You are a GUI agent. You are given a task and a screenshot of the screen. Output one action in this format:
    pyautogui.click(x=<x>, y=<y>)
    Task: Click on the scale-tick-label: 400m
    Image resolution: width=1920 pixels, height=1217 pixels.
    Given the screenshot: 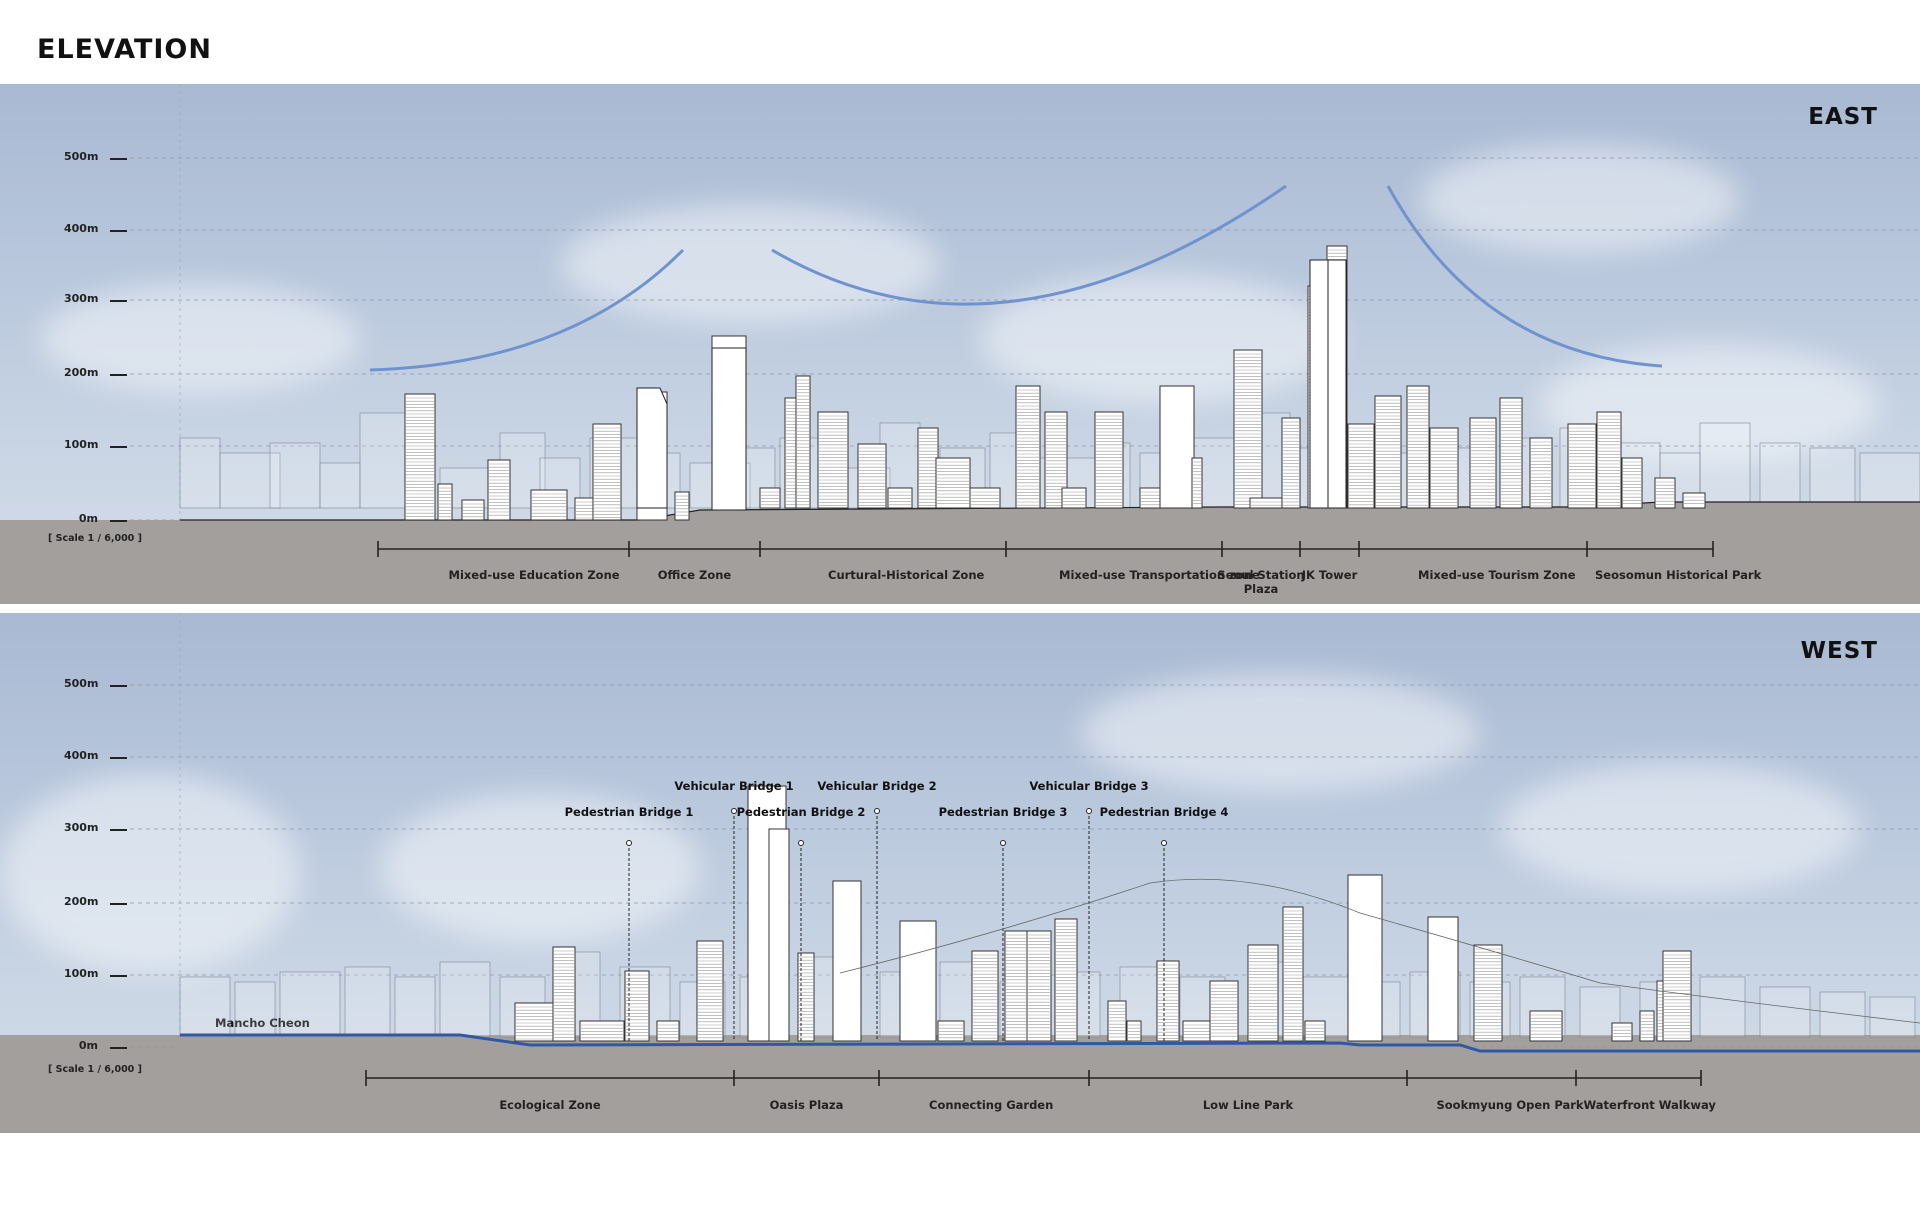 What is the action you would take?
    pyautogui.click(x=81, y=755)
    